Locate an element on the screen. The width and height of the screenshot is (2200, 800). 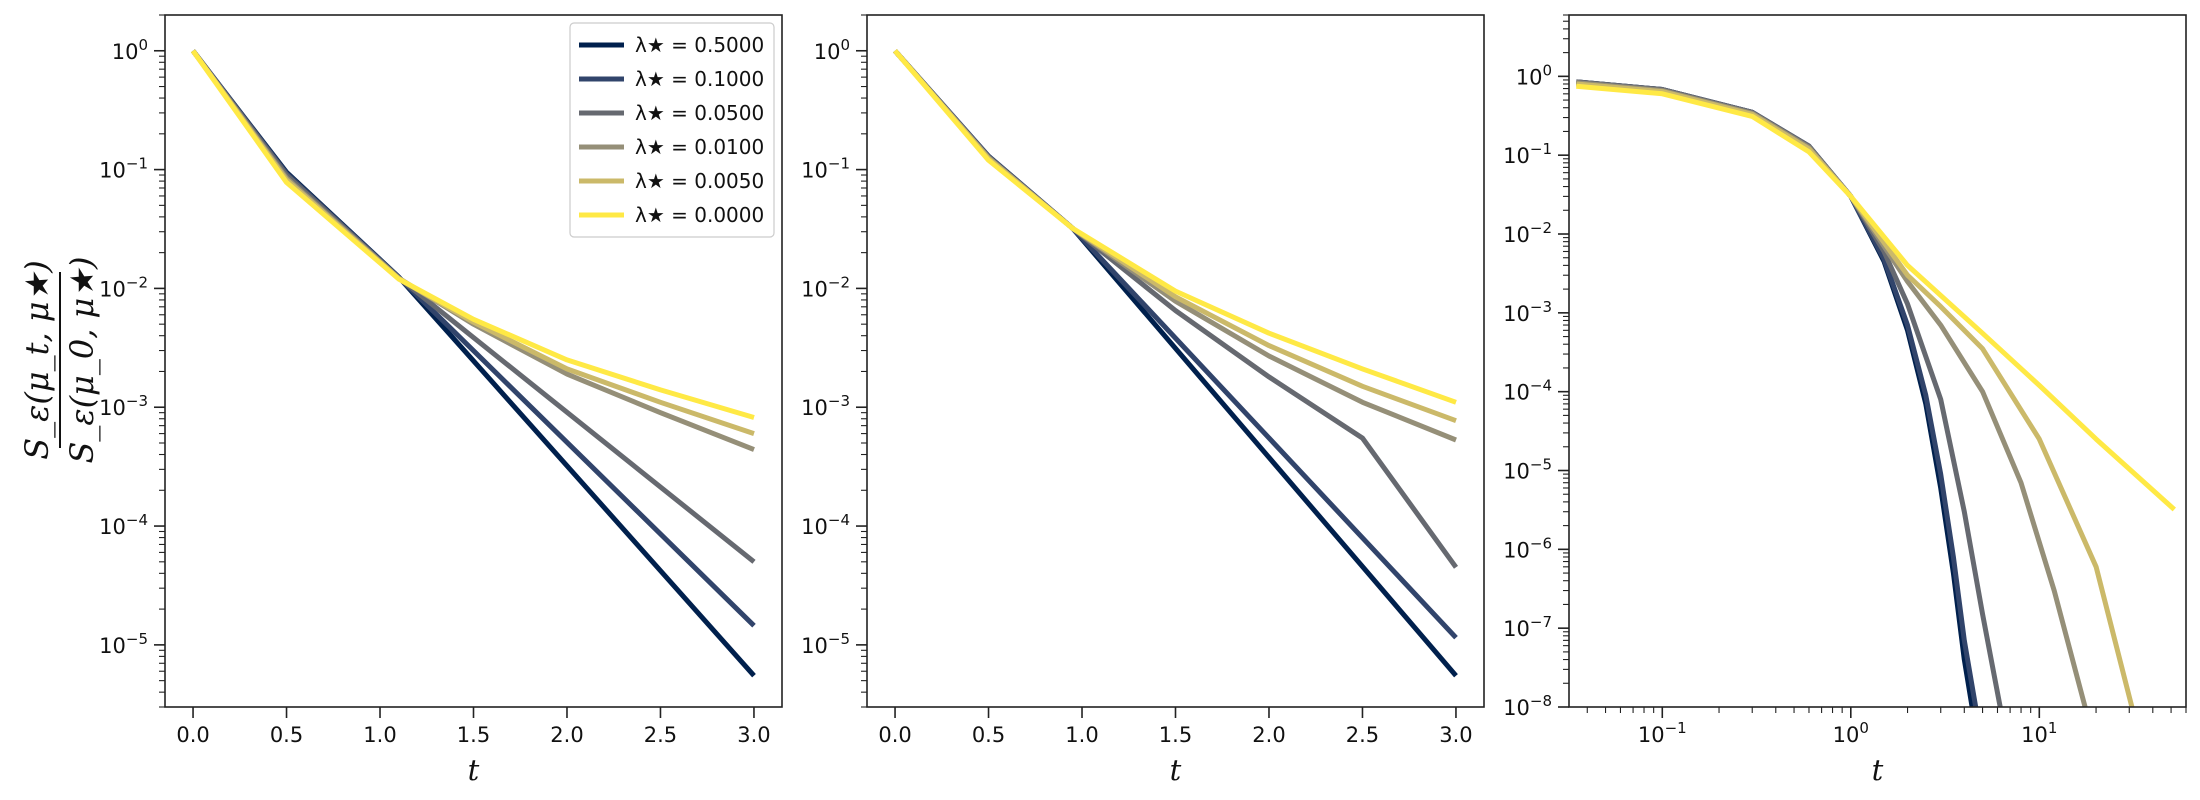
y-tick-label: 10⁻⁶ is located at coordinates (1527, 548).